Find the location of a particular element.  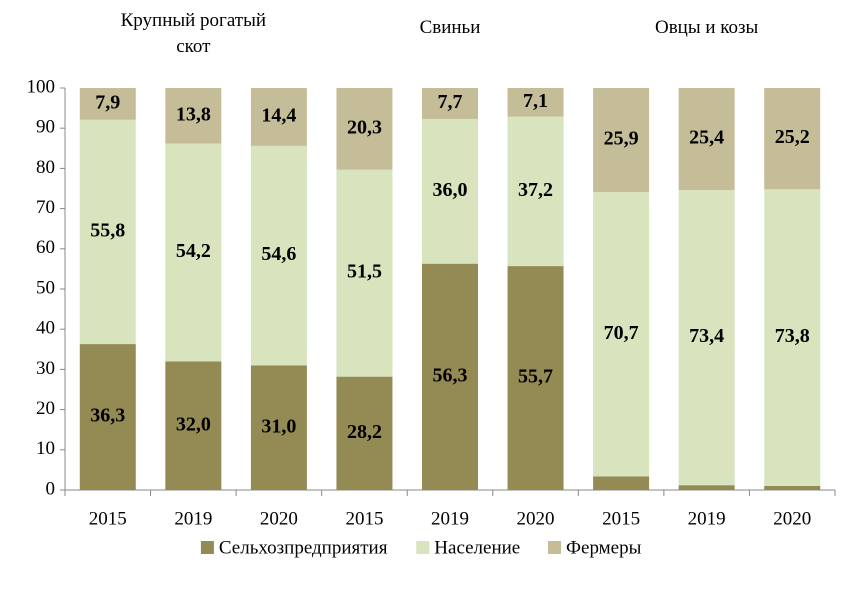

group-label: Свиньи is located at coordinates (450, 27).